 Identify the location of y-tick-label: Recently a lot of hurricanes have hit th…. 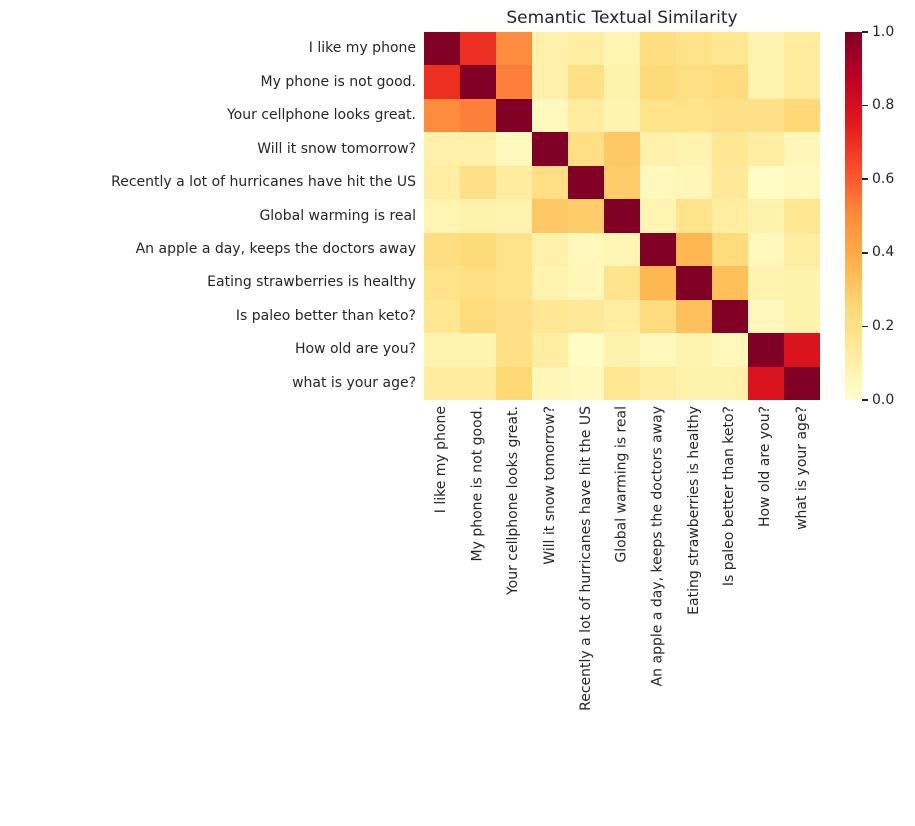
(263, 182).